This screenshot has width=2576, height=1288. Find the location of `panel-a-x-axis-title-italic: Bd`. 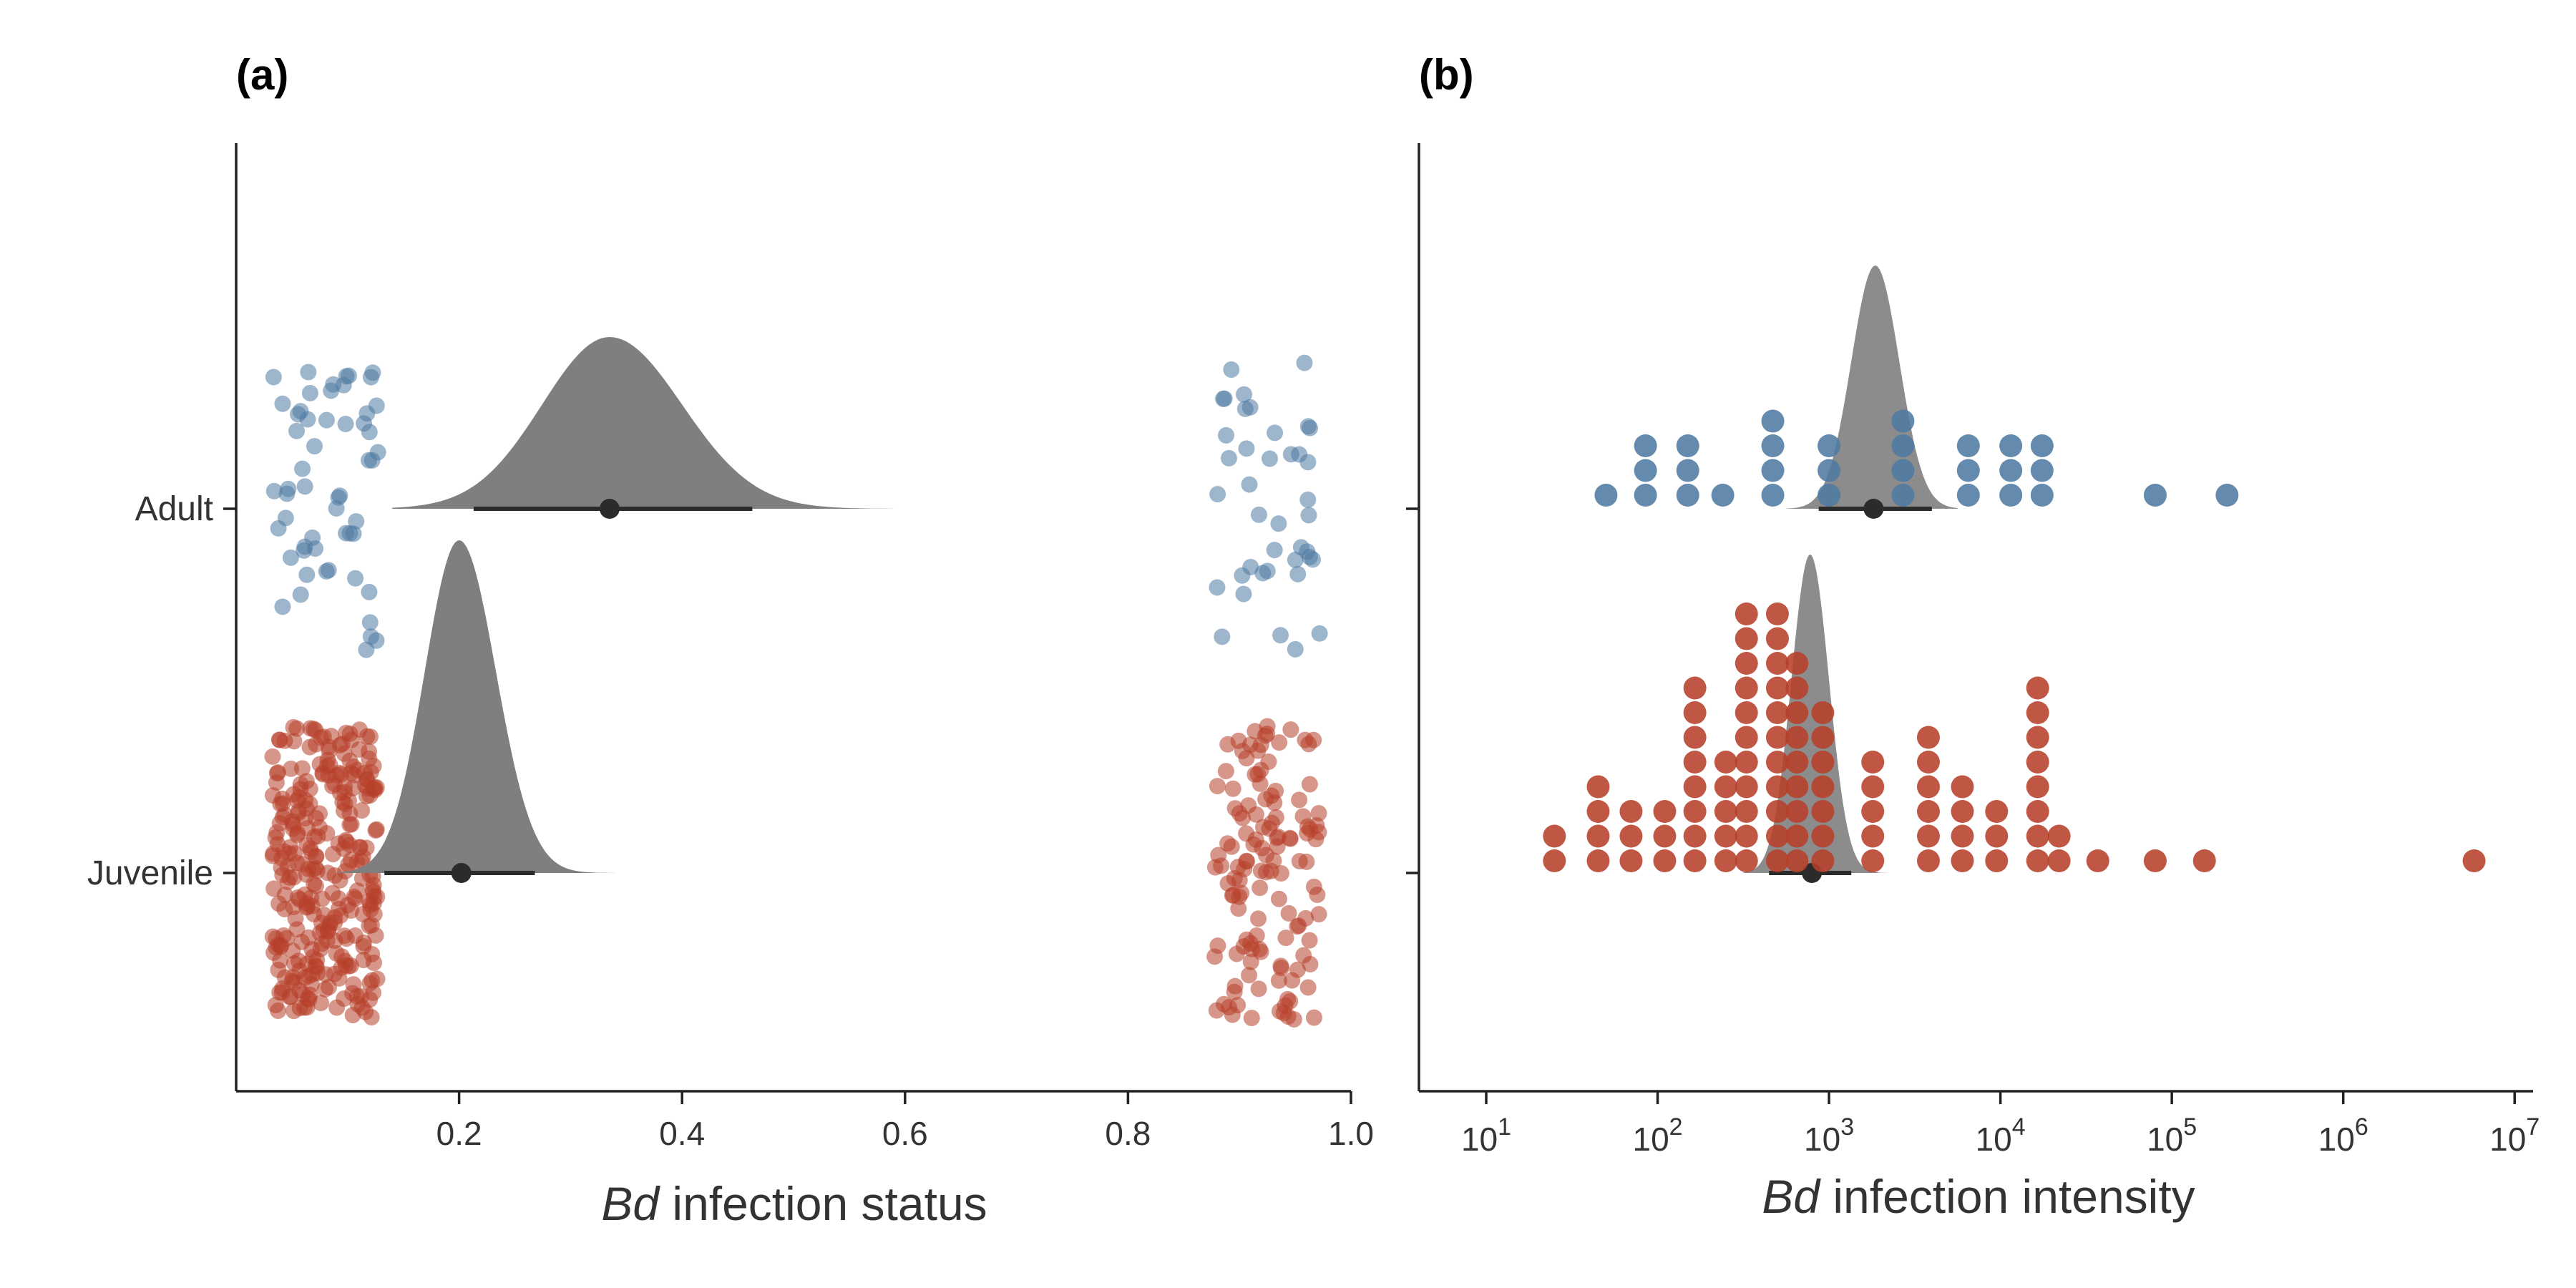

panel-a-x-axis-title-italic: Bd is located at coordinates (630, 1203).